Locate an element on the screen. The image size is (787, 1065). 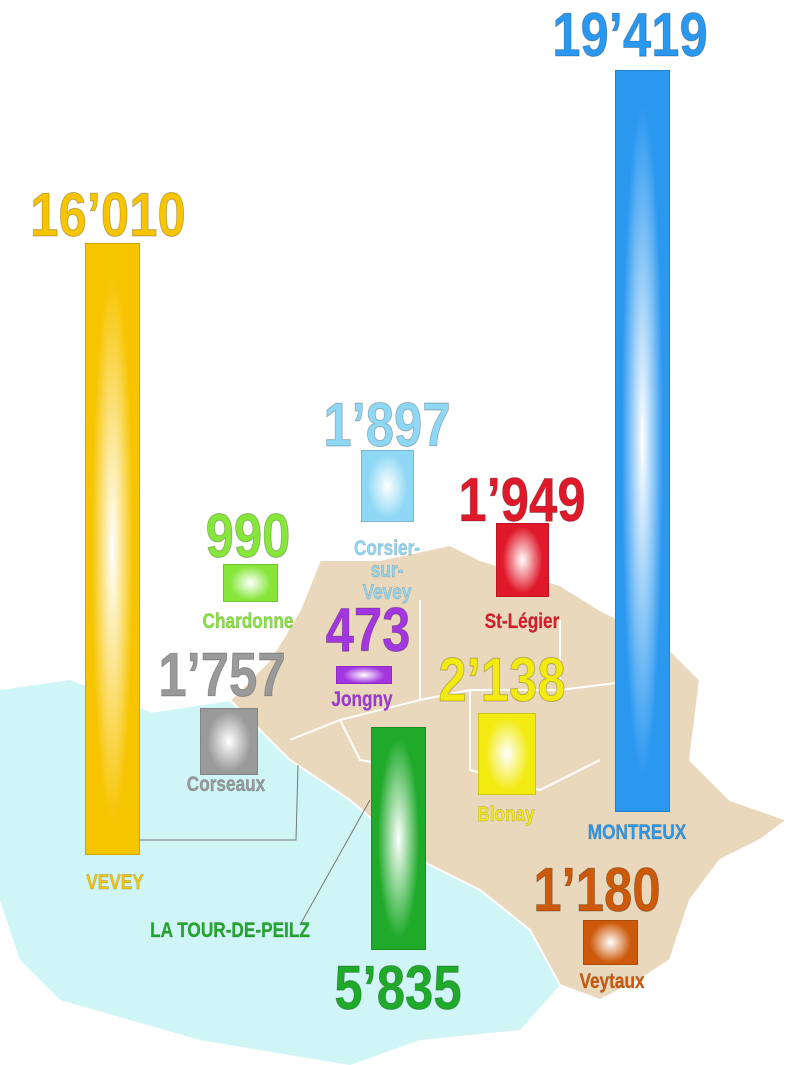
category-label: Chardonne is located at coordinates (248, 621).